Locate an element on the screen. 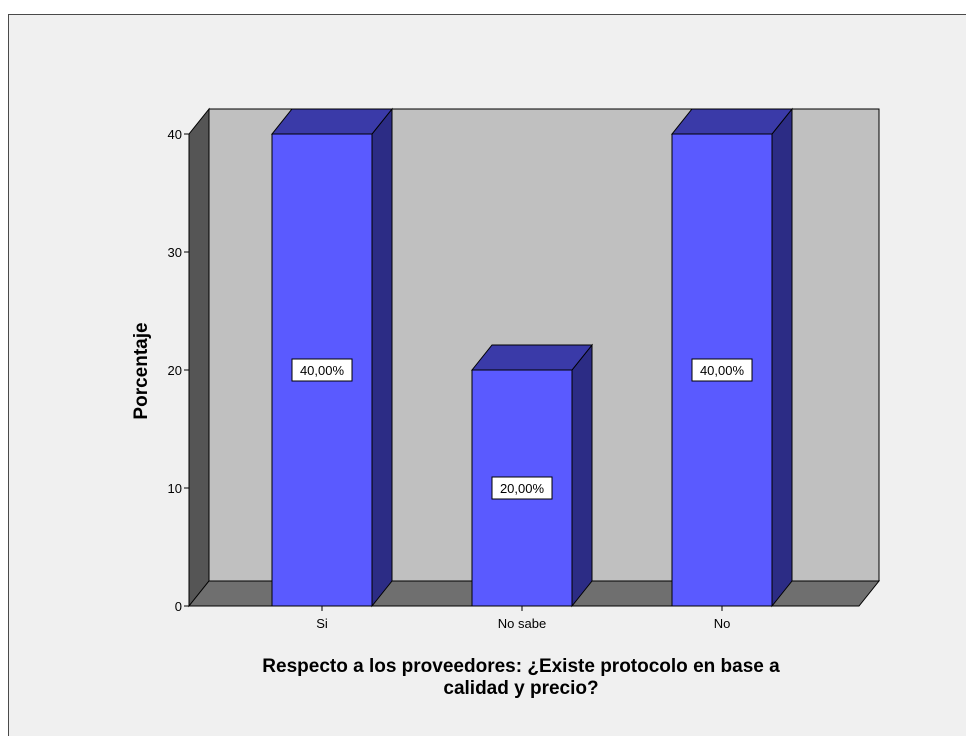 The image size is (968, 738). x-tick-label-3: No is located at coordinates (722, 623).